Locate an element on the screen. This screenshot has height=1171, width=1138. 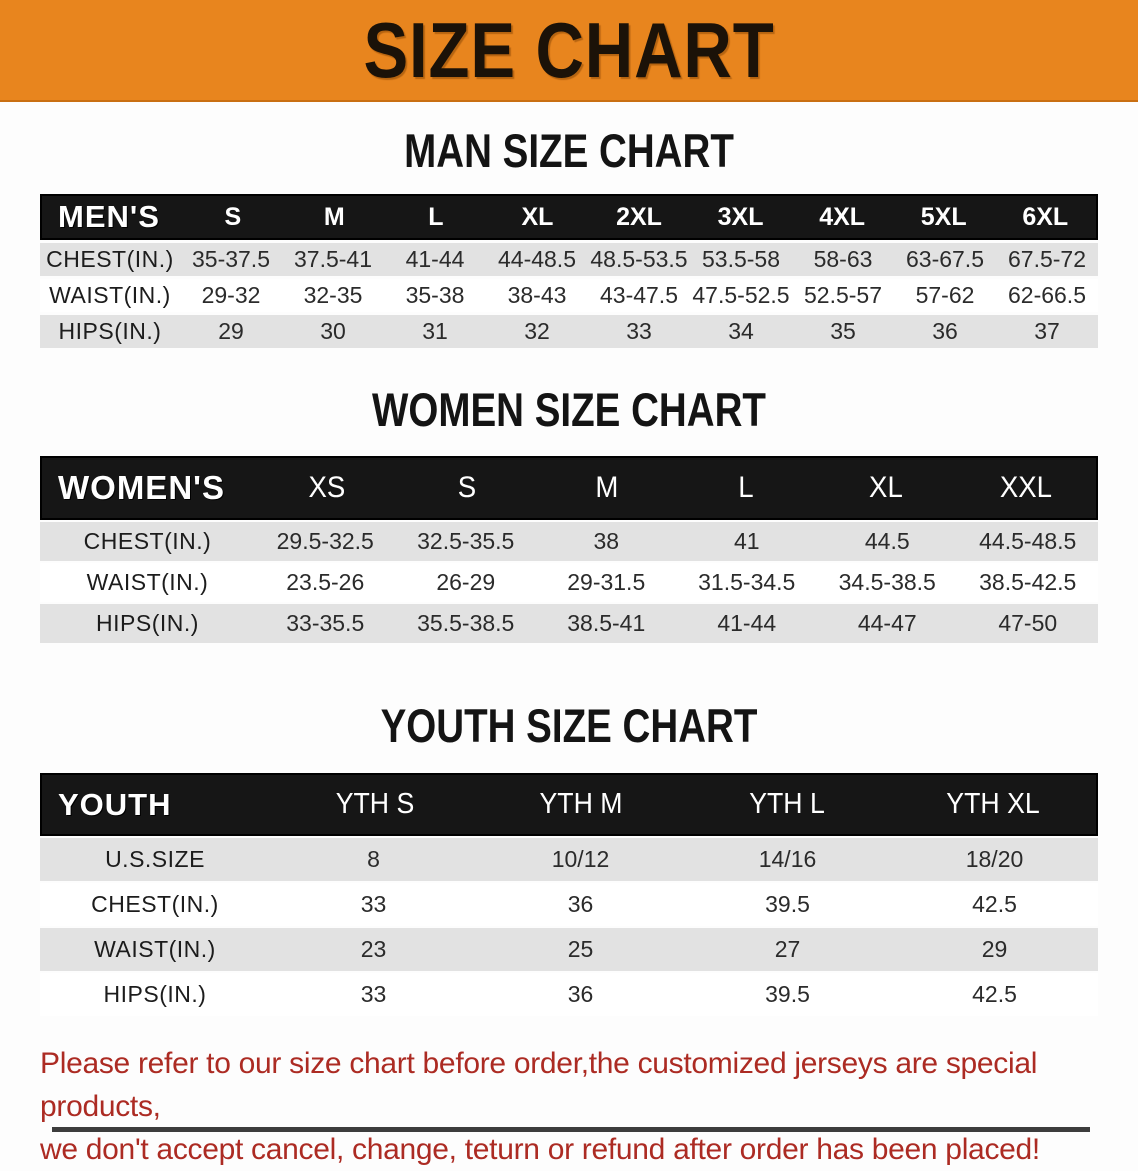
size-value: 32 is located at coordinates (537, 331).